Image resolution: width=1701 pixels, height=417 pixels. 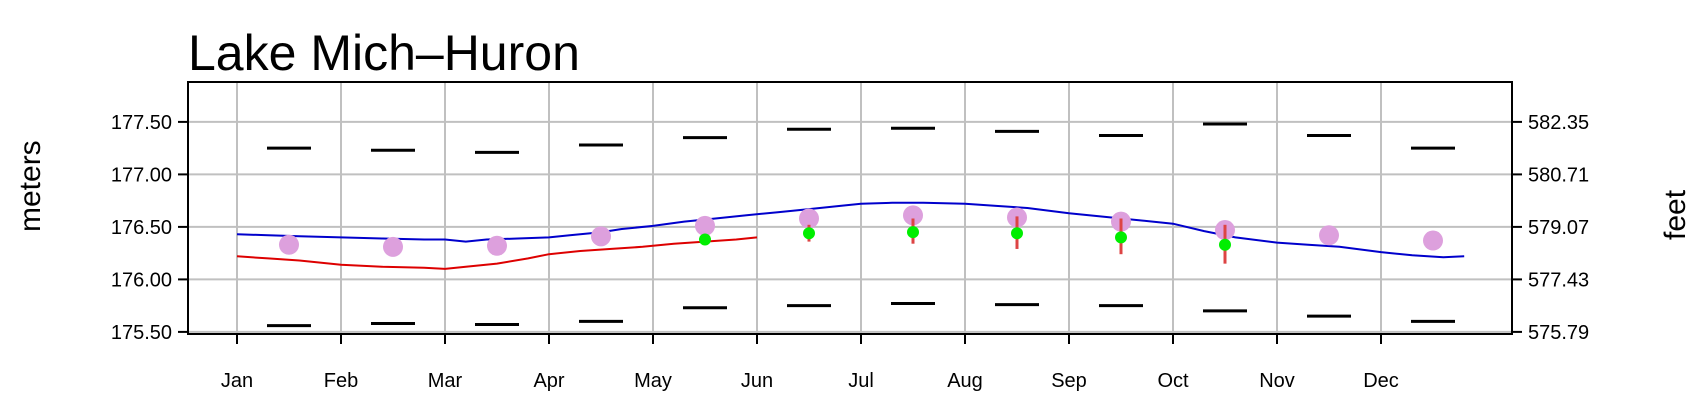 I want to click on x-tick-label: Jul, so click(x=861, y=381).